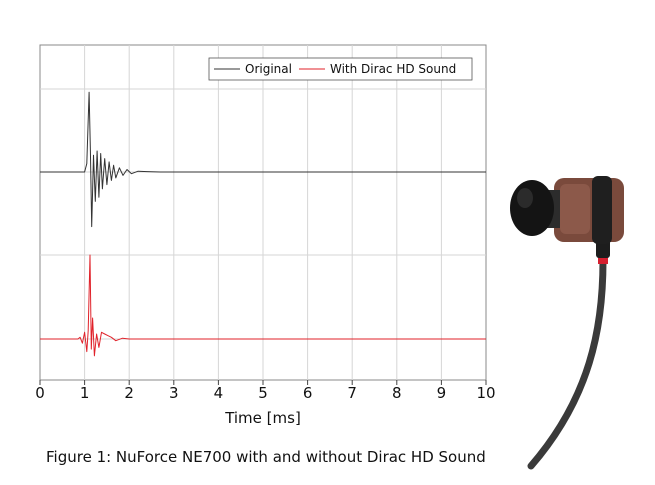 This screenshot has height=485, width=655. Describe the element at coordinates (263, 305) in the screenshot. I see `series-line-dirac` at that location.